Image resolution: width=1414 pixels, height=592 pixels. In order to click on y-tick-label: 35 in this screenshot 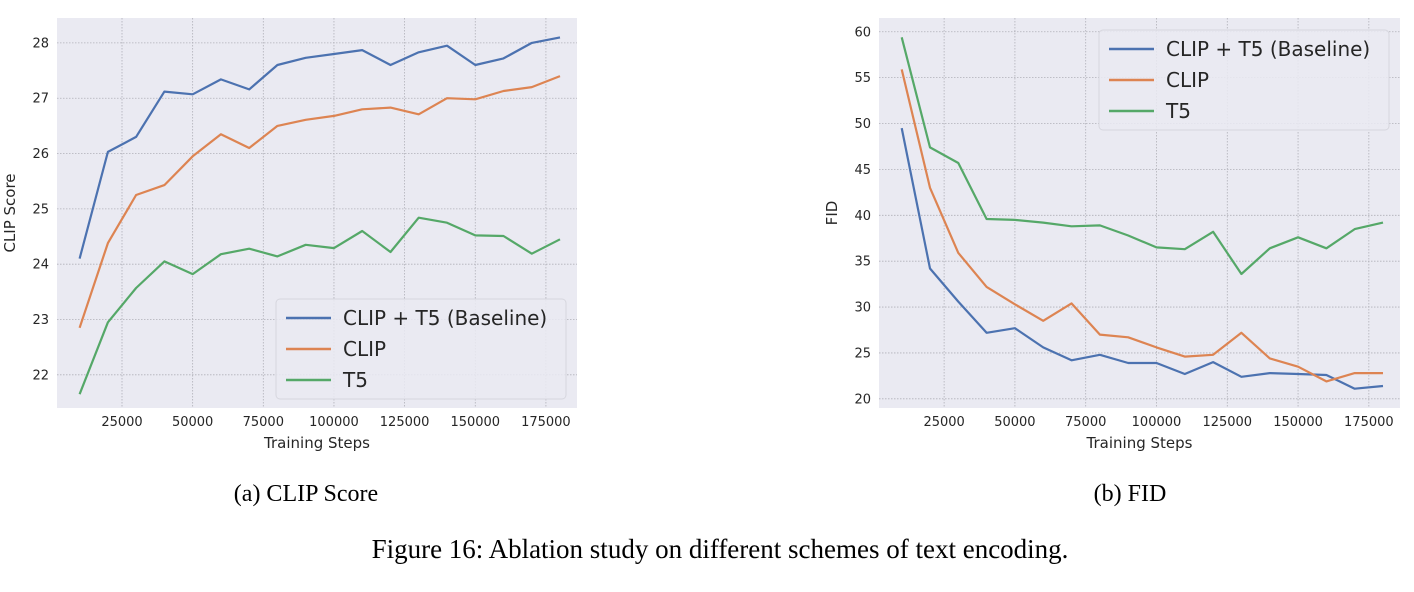, I will do `click(862, 262)`.